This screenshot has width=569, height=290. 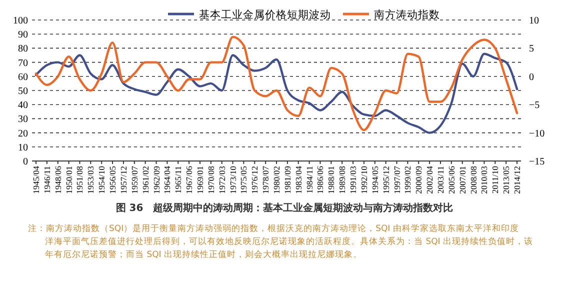 I want to click on x-tick-label: 2014/12, so click(x=517, y=180).